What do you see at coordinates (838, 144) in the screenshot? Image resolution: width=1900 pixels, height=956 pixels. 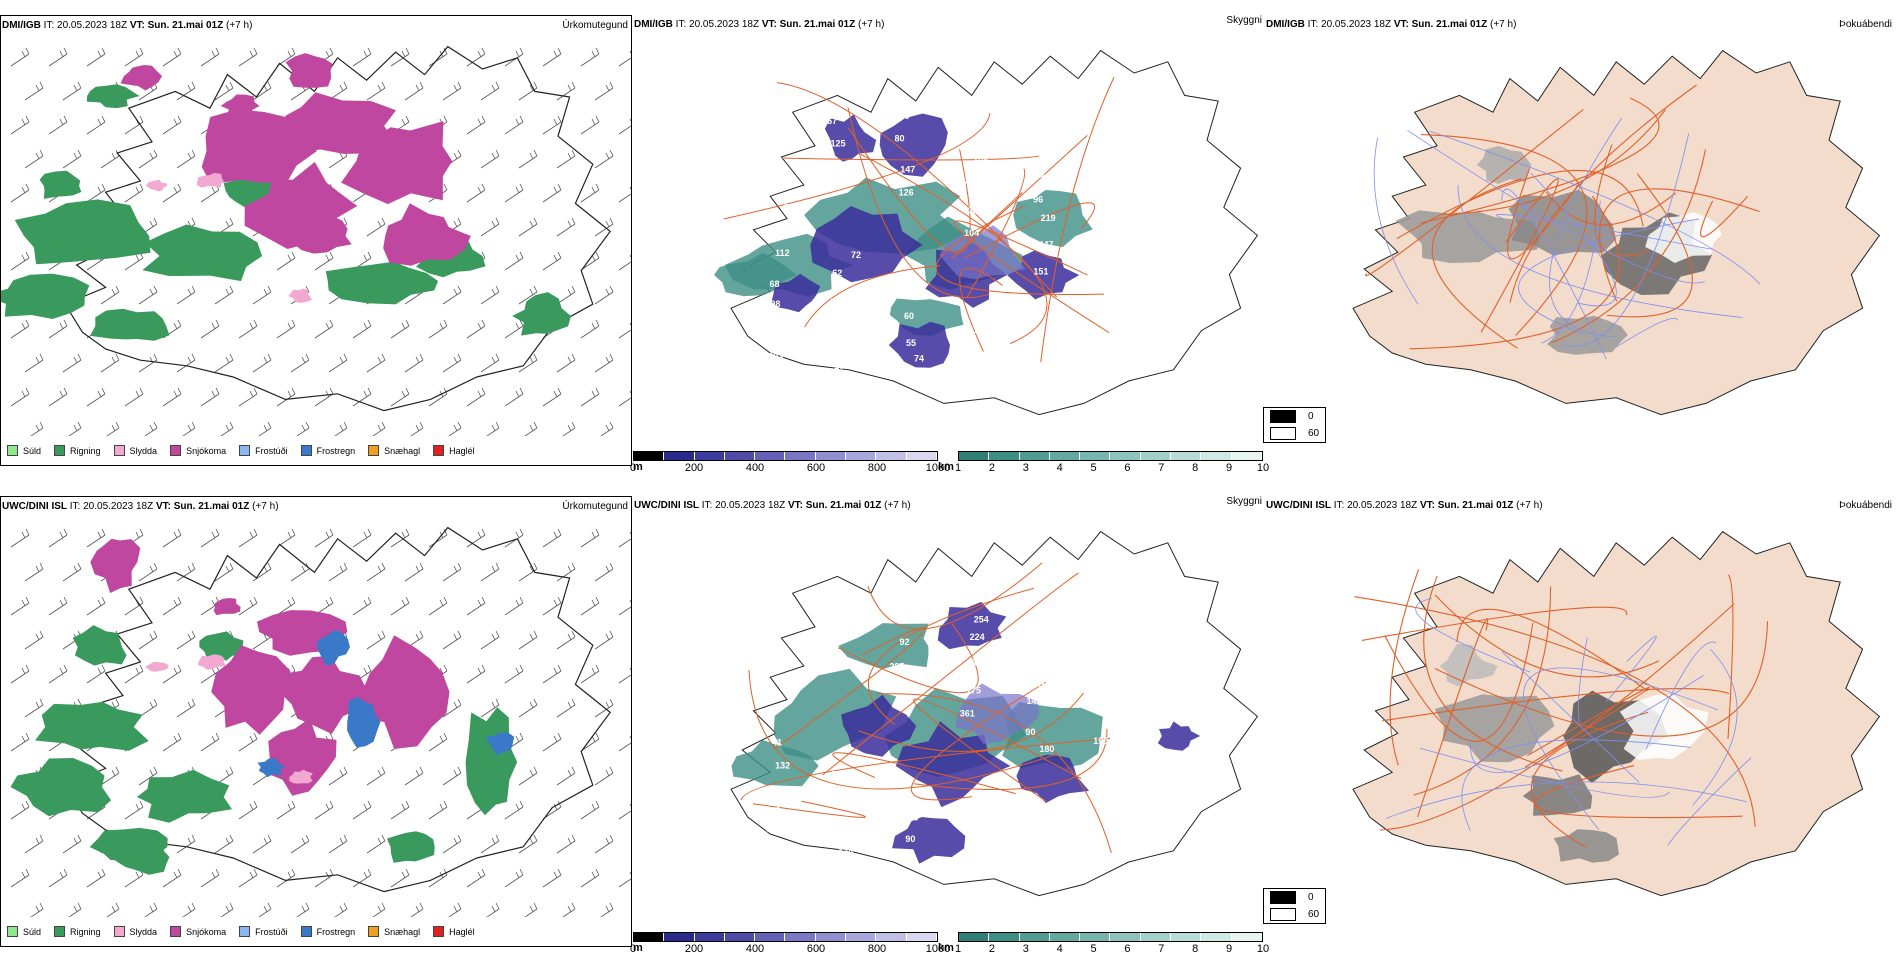 I see `cloud-base-label: 125` at bounding box center [838, 144].